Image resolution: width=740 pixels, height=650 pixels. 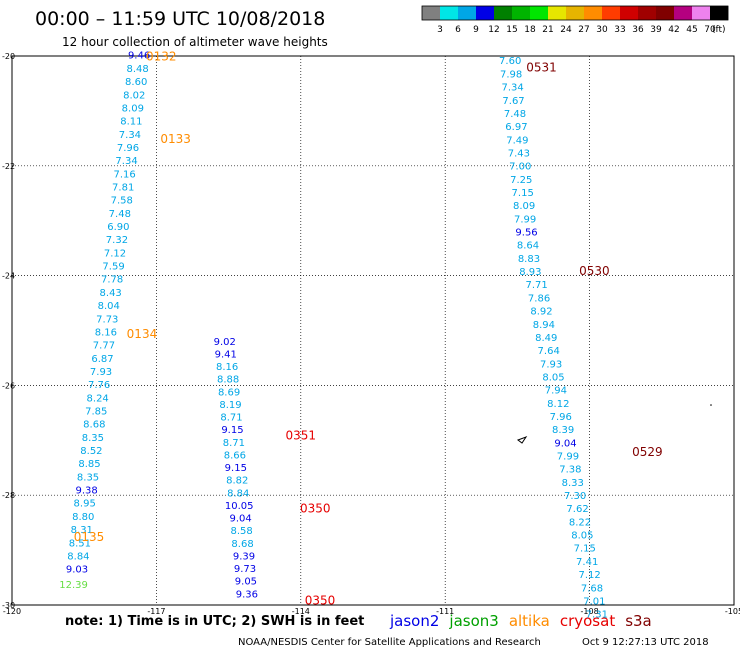 I want to click on wave-height-label: 8.71, so click(x=231, y=418).